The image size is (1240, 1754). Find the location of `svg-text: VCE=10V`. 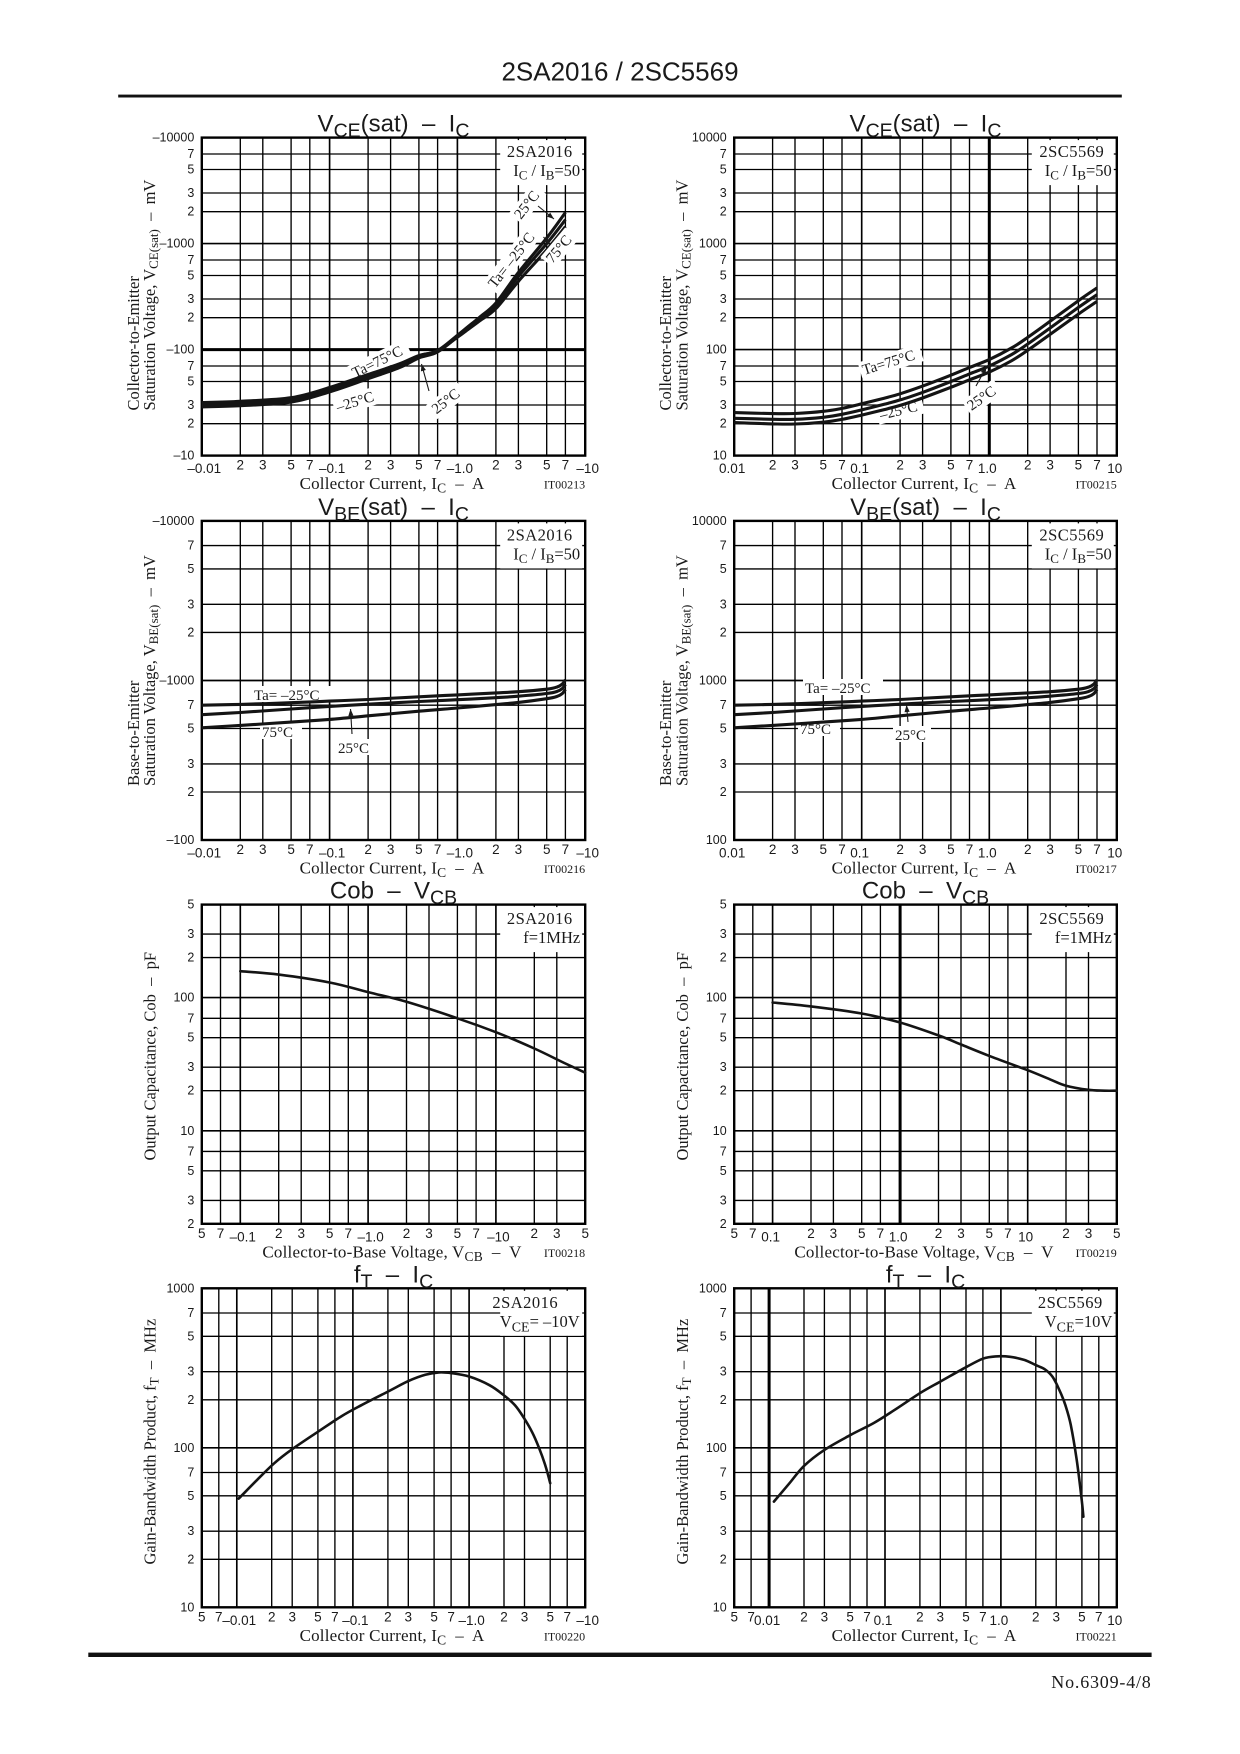

svg-text: VCE=10V is located at coordinates (1079, 1324).